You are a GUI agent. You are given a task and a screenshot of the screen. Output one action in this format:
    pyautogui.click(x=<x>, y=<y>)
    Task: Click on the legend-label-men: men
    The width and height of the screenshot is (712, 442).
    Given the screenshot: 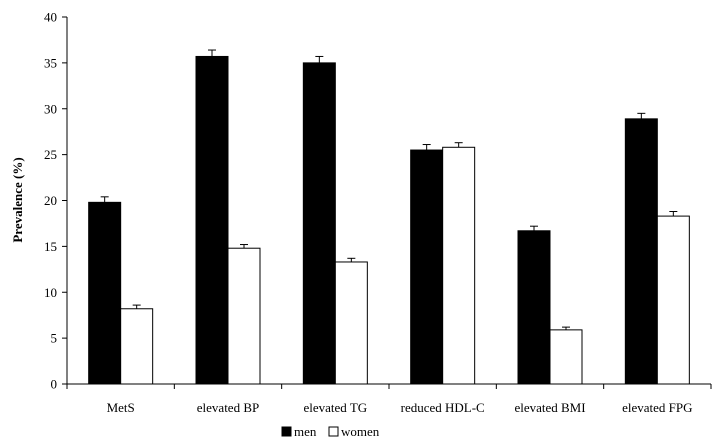 What is the action you would take?
    pyautogui.click(x=305, y=431)
    